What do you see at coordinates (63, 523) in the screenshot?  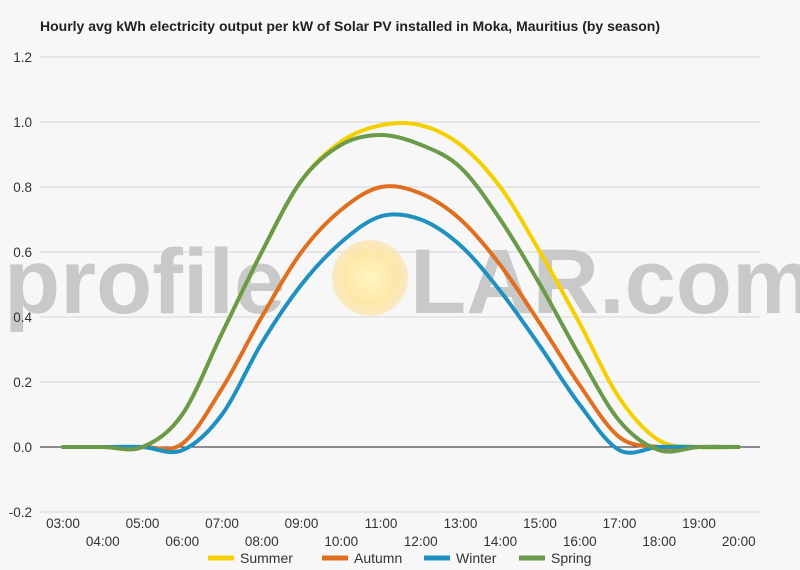 I see `x-tick-label: 03:00` at bounding box center [63, 523].